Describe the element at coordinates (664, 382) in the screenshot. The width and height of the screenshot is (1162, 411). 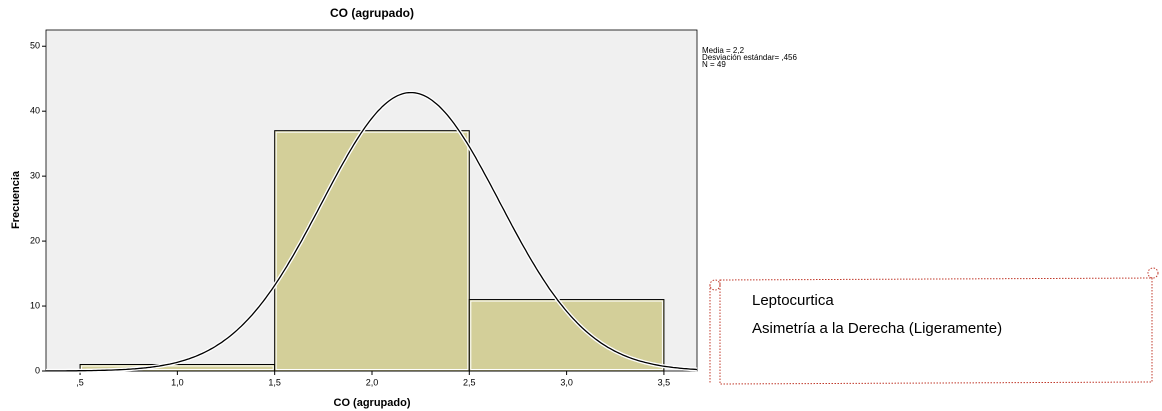
I see `x-tick-label: 3,5` at that location.